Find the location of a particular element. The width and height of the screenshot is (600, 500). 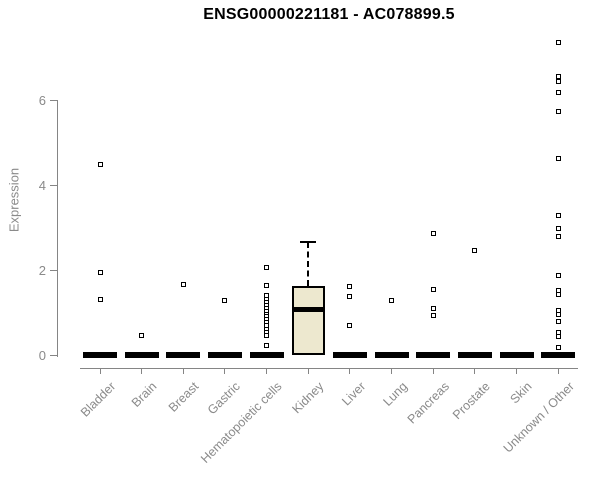

chart-title: ENSG00000221181 - AC078899.5 is located at coordinates (329, 14).